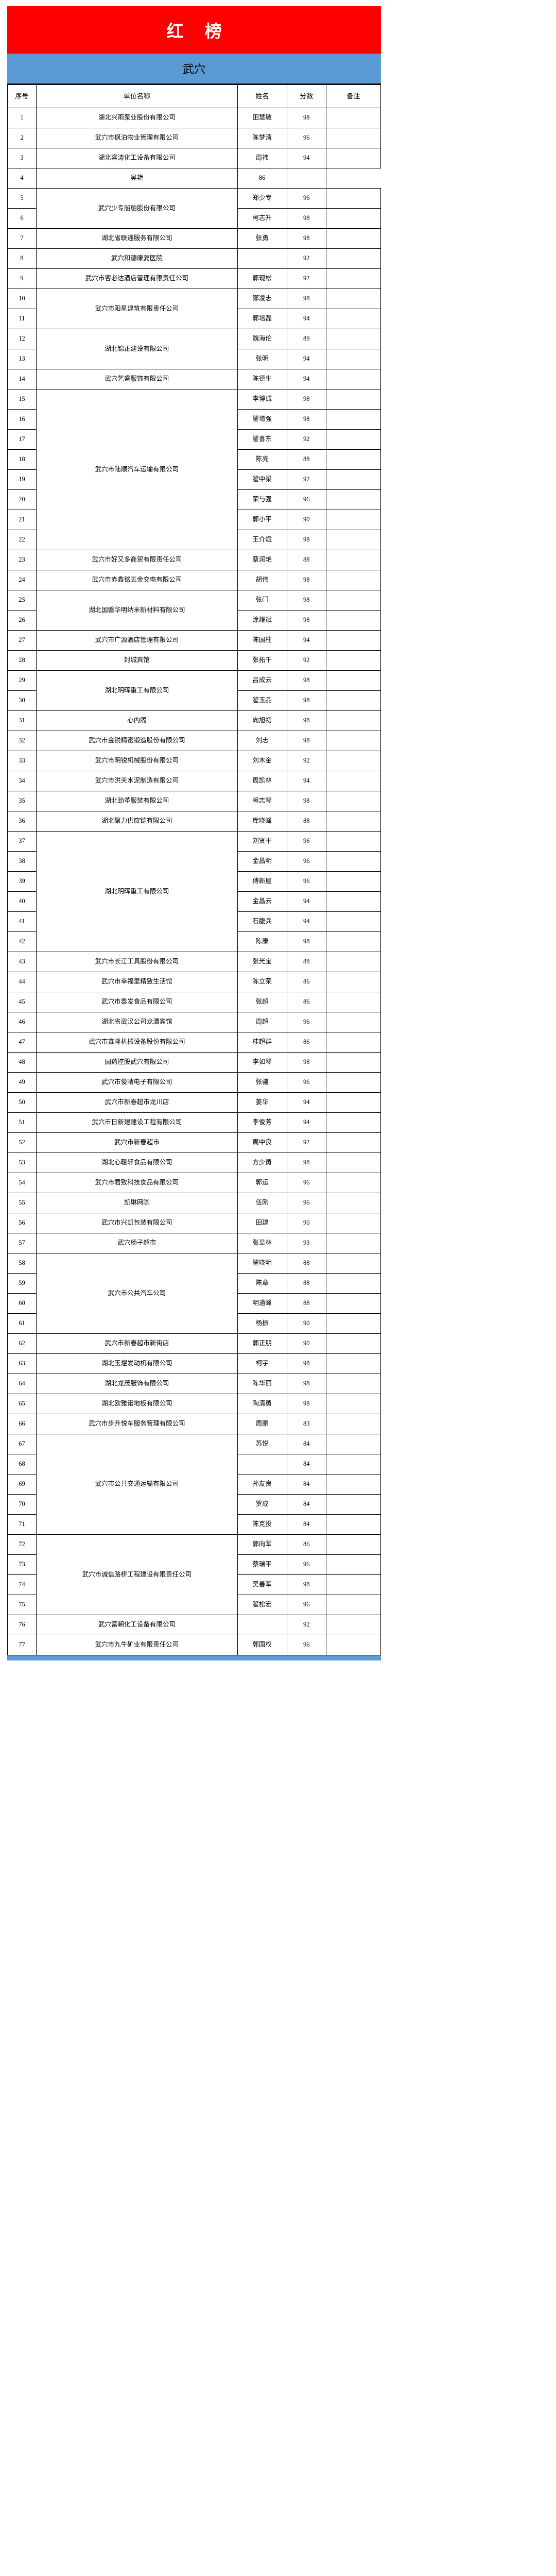 Image resolution: width=556 pixels, height=2576 pixels. Describe the element at coordinates (306, 1484) in the screenshot. I see `cell-score: 84` at that location.